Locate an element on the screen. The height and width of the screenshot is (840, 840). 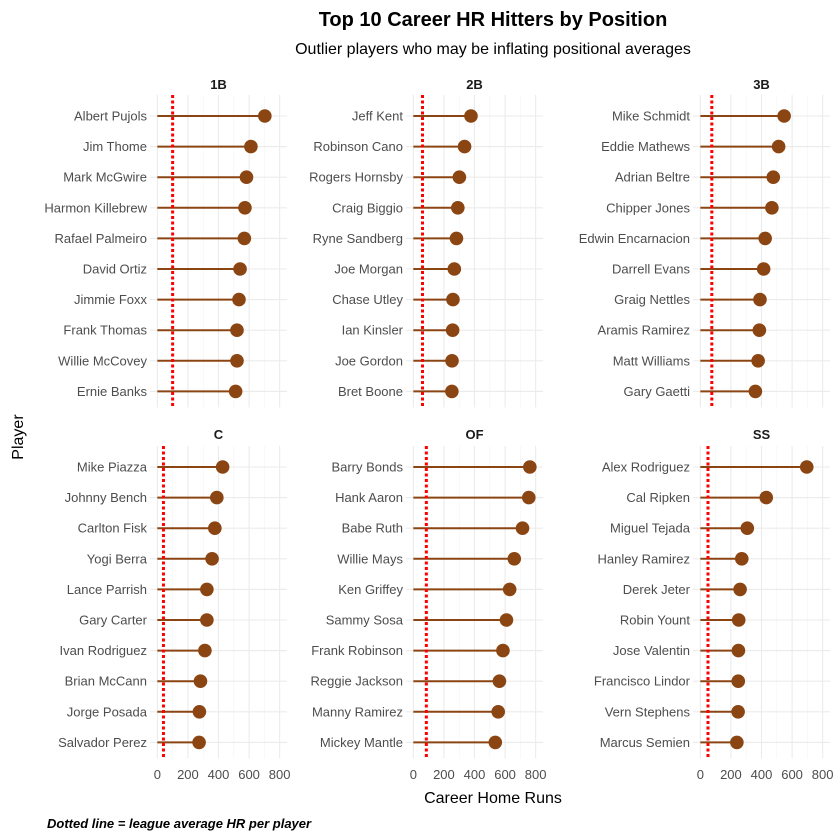
player-label: Babe Ruth is located at coordinates (372, 528).